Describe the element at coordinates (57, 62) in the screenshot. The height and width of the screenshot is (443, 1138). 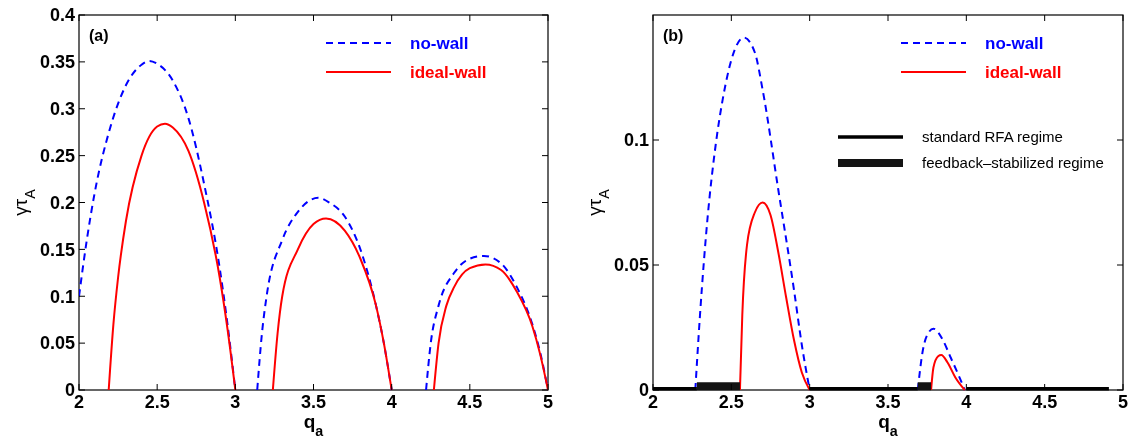
I see `y-tick-label: 0.35` at that location.